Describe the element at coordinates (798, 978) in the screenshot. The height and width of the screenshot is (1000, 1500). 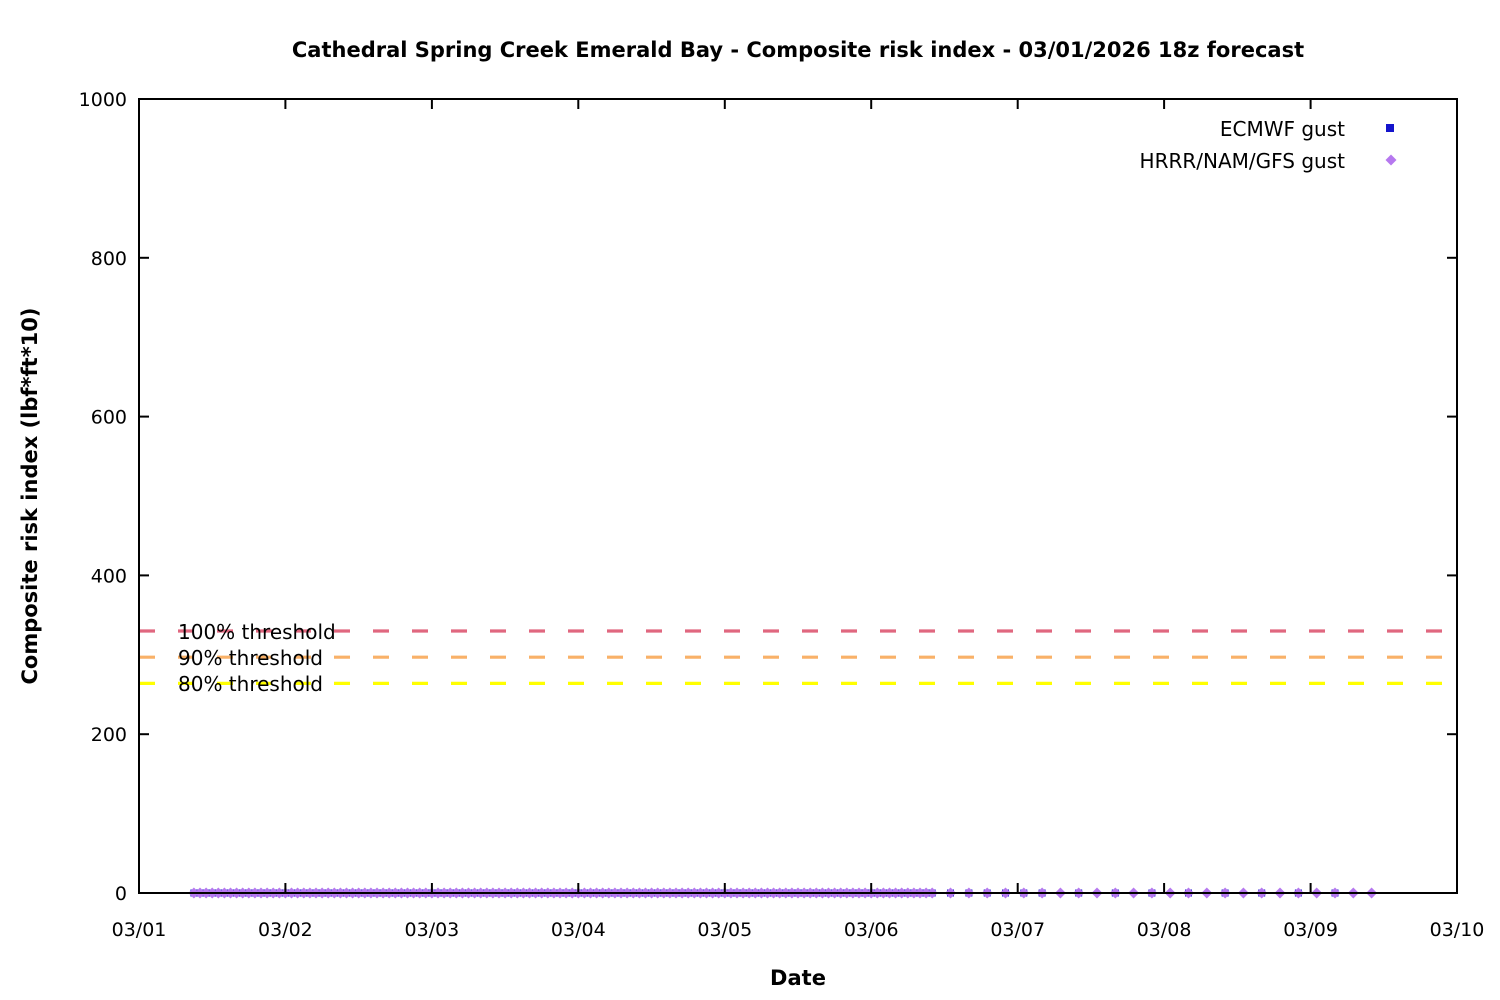
I see `x-axis-title: Date` at that location.